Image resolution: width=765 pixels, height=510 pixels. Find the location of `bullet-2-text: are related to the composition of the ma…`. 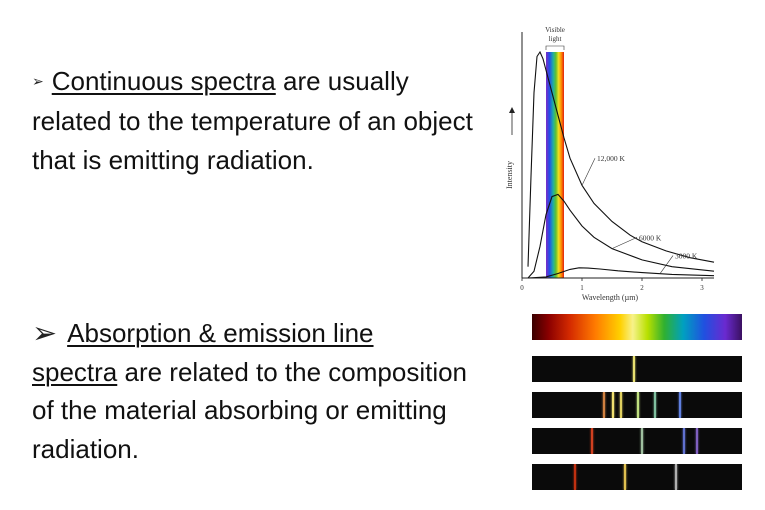

bullet-2-text: are related to the composition of the ma… is located at coordinates (250, 410).